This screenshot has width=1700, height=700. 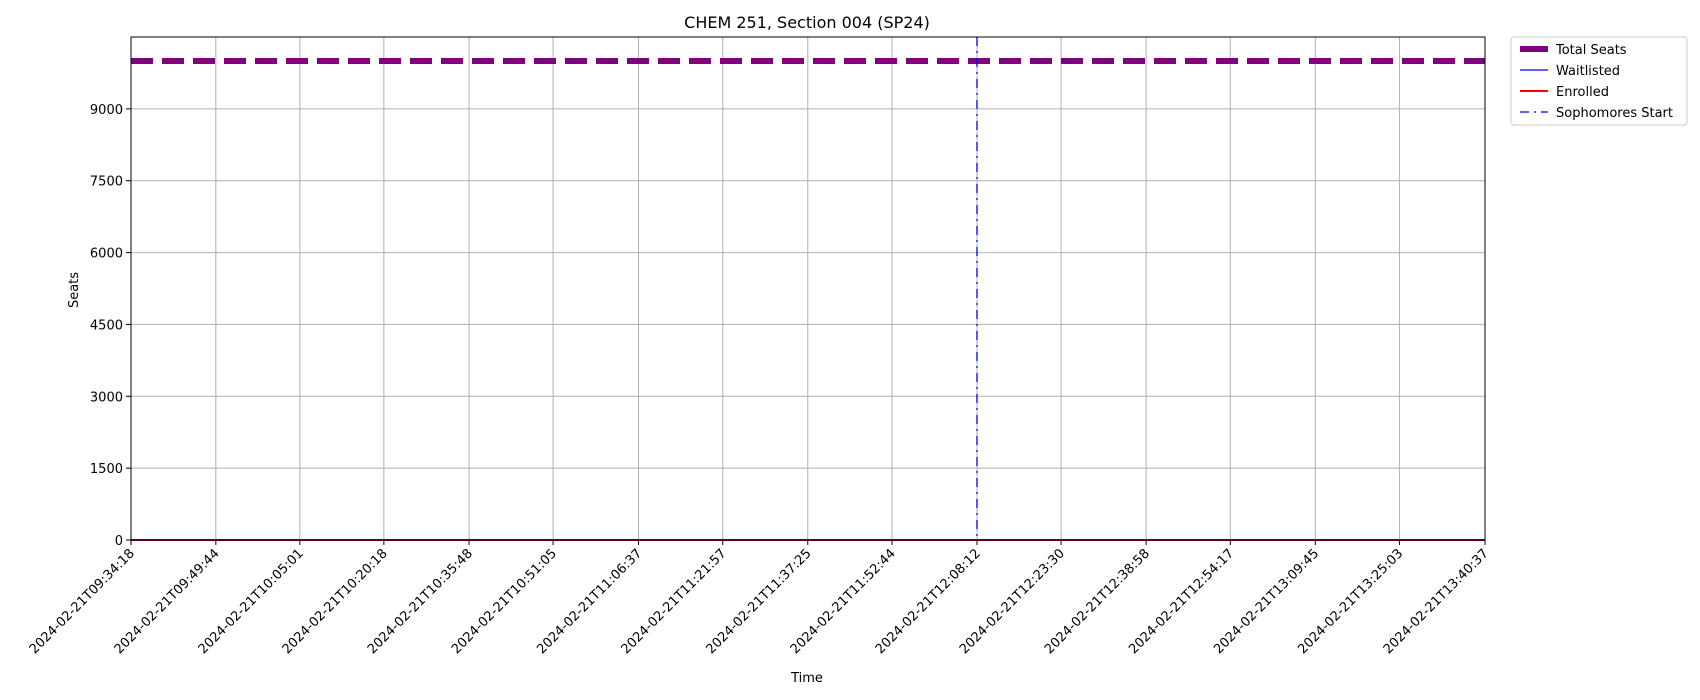 What do you see at coordinates (106, 182) in the screenshot?
I see `y-tick-label: 7500` at bounding box center [106, 182].